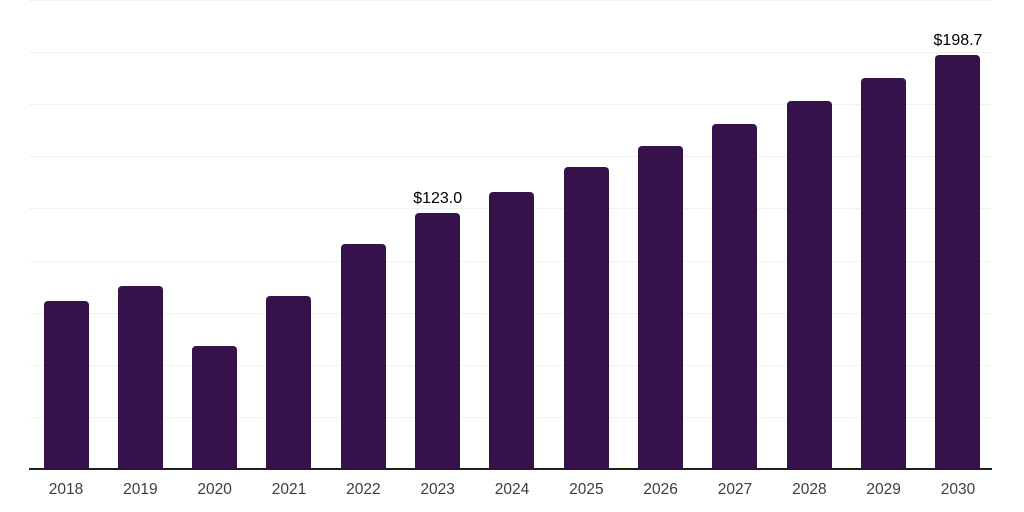 The image size is (1024, 512). What do you see at coordinates (884, 273) in the screenshot?
I see `bar-2029` at bounding box center [884, 273].